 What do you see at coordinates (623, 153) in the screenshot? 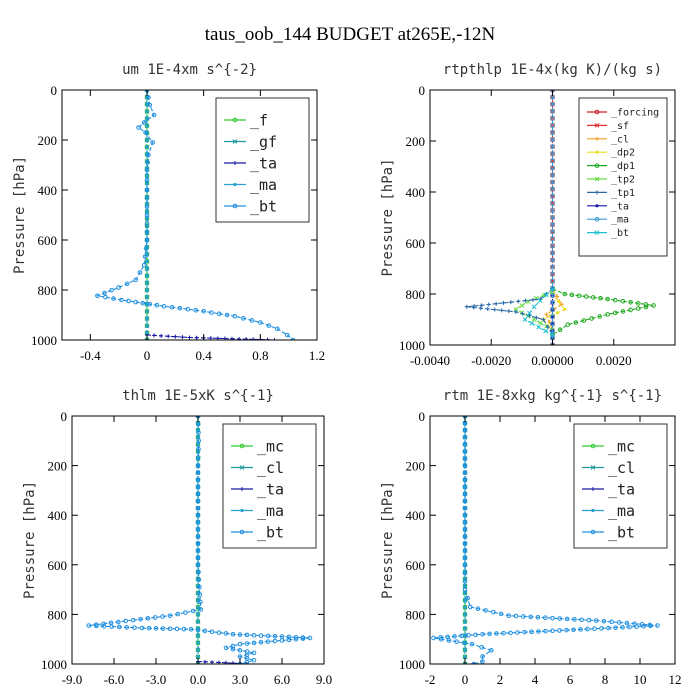
I see `legend-entry: _dp2` at bounding box center [623, 153].